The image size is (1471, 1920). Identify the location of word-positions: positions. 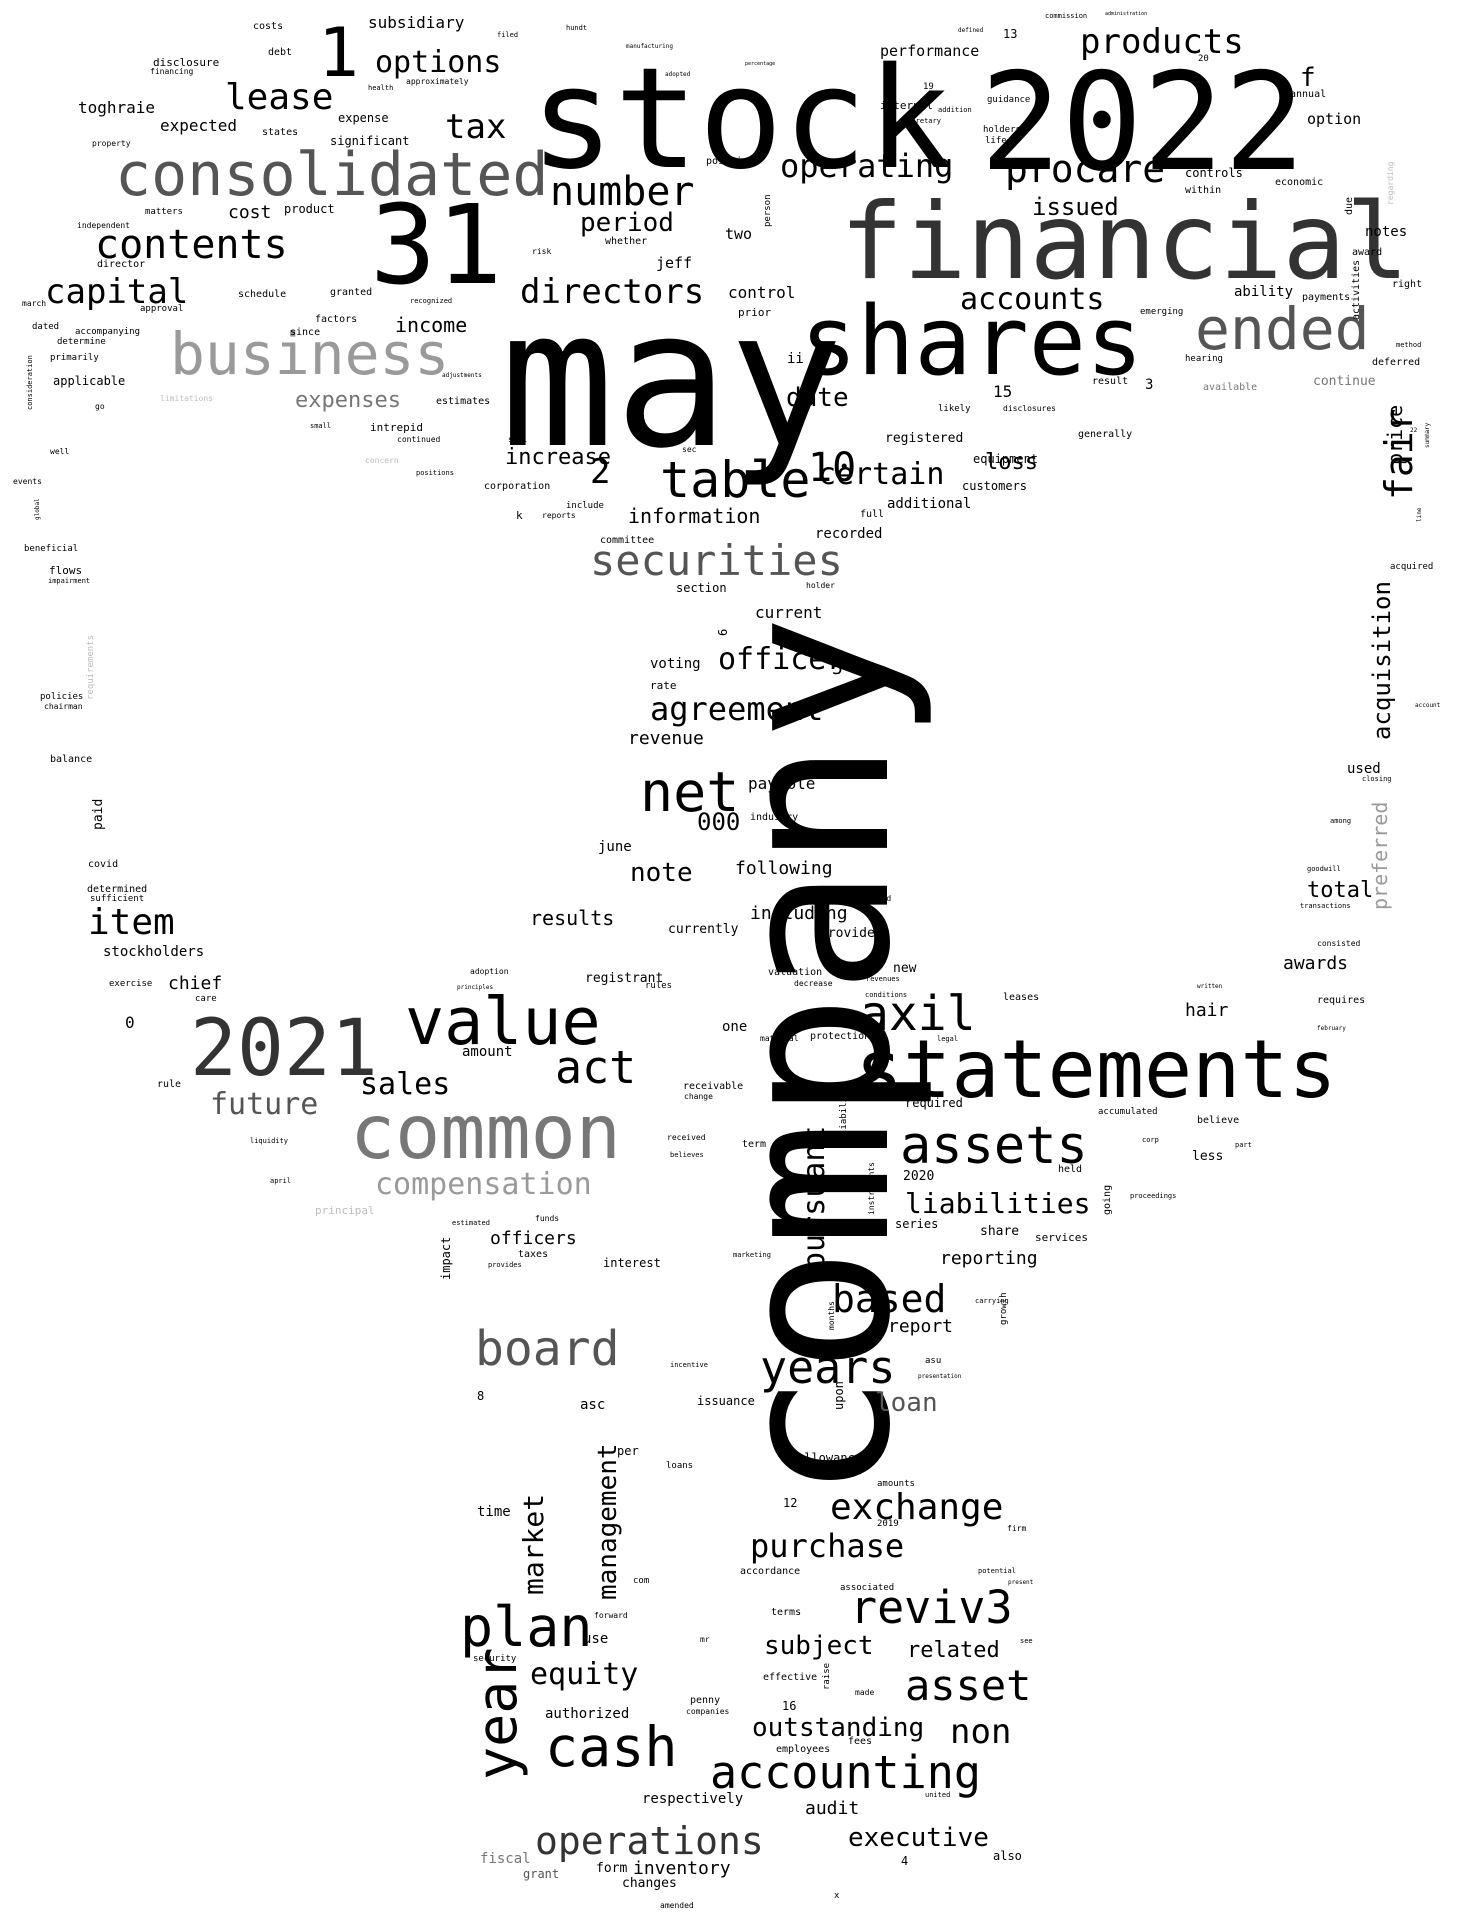
(435, 473).